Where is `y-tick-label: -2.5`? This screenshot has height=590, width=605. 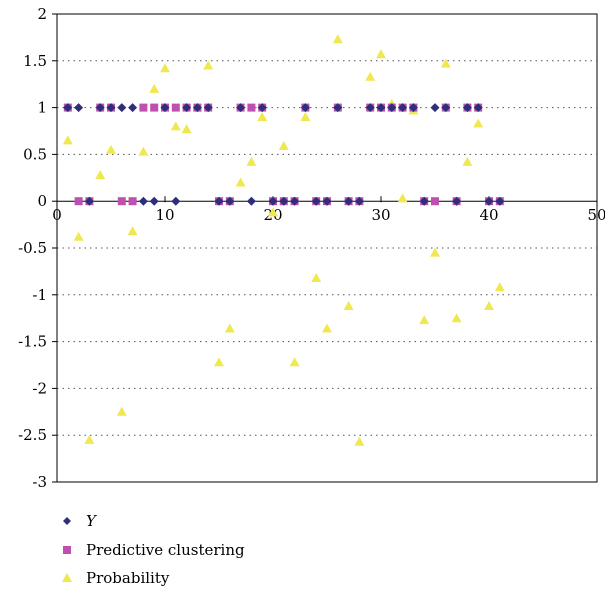
y-tick-label: -2.5 is located at coordinates (32, 435).